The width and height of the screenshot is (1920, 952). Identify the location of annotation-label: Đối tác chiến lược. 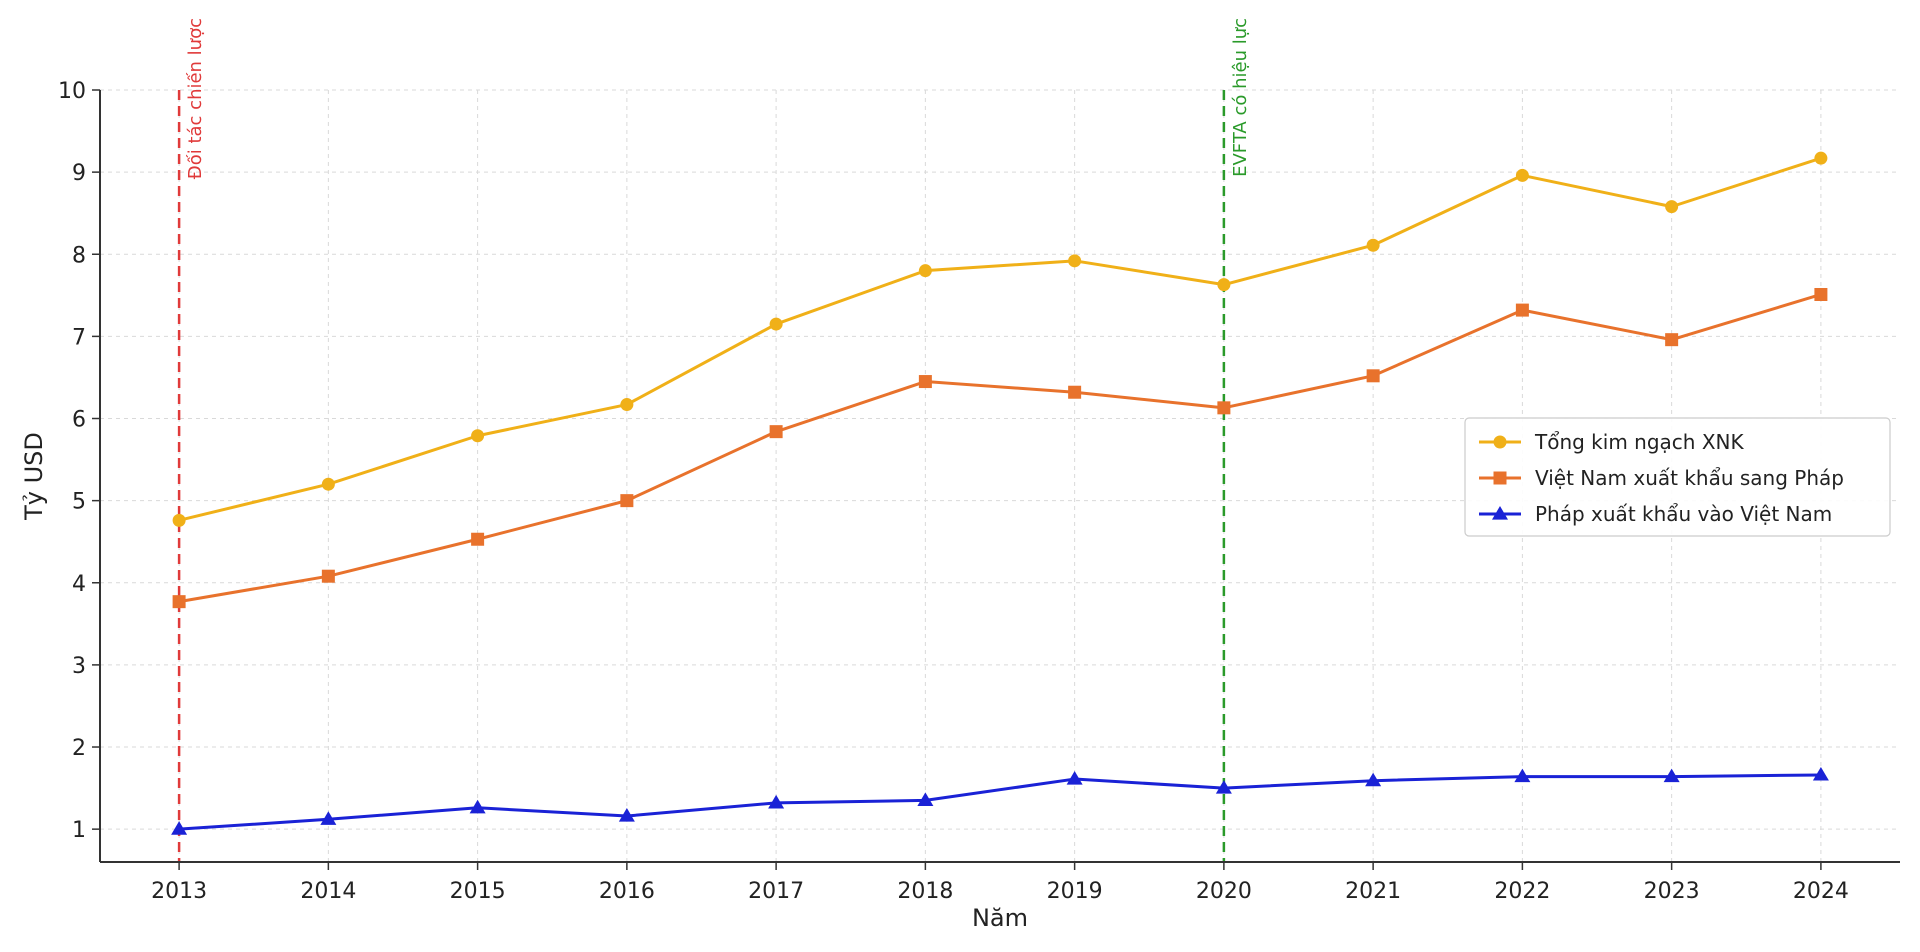
(195, 98).